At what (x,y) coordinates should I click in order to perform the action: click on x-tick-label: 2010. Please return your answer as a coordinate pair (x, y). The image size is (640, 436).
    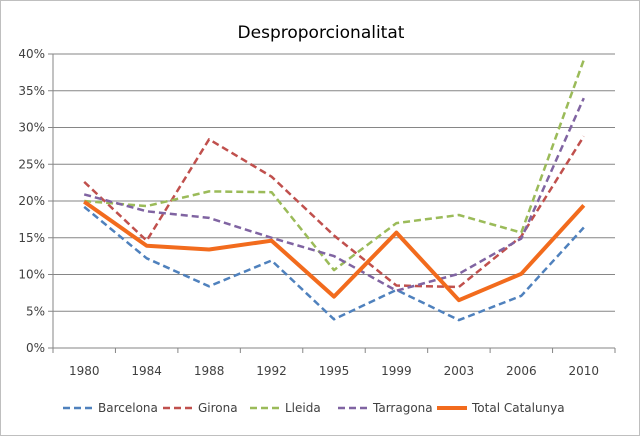
    Looking at the image, I should click on (584, 371).